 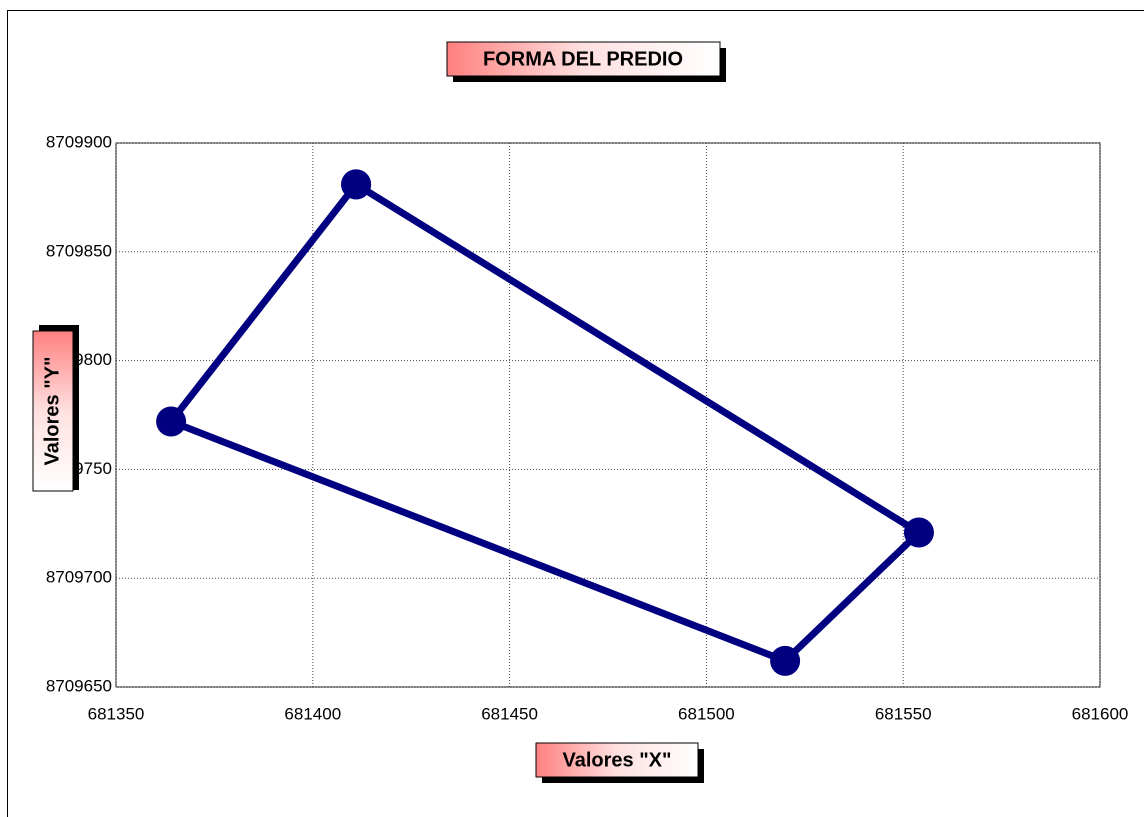 I want to click on x-label-box, so click(x=617, y=760).